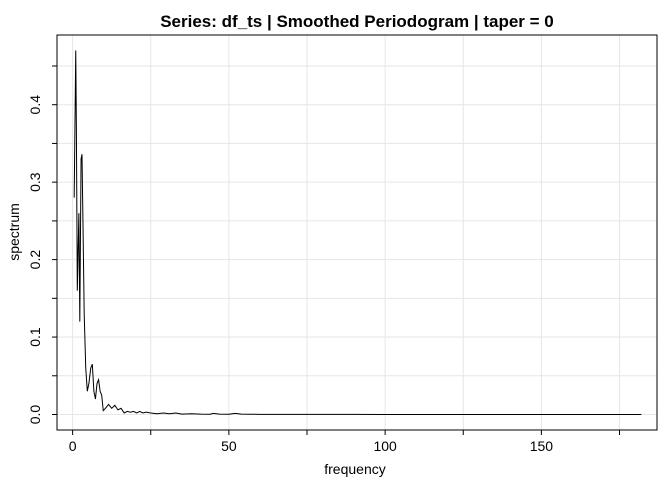 This screenshot has width=672, height=480. Describe the element at coordinates (35, 182) in the screenshot. I see `y-tick-label: 0.3` at that location.